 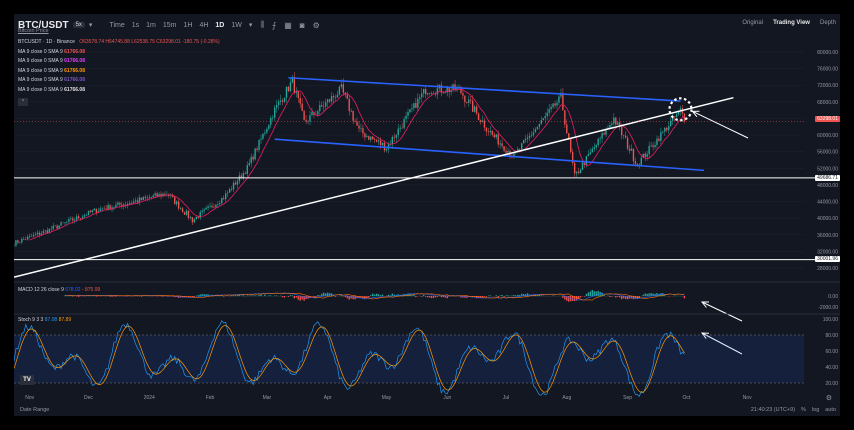 What do you see at coordinates (135, 25) in the screenshot?
I see `tf-1s: 1s` at bounding box center [135, 25].